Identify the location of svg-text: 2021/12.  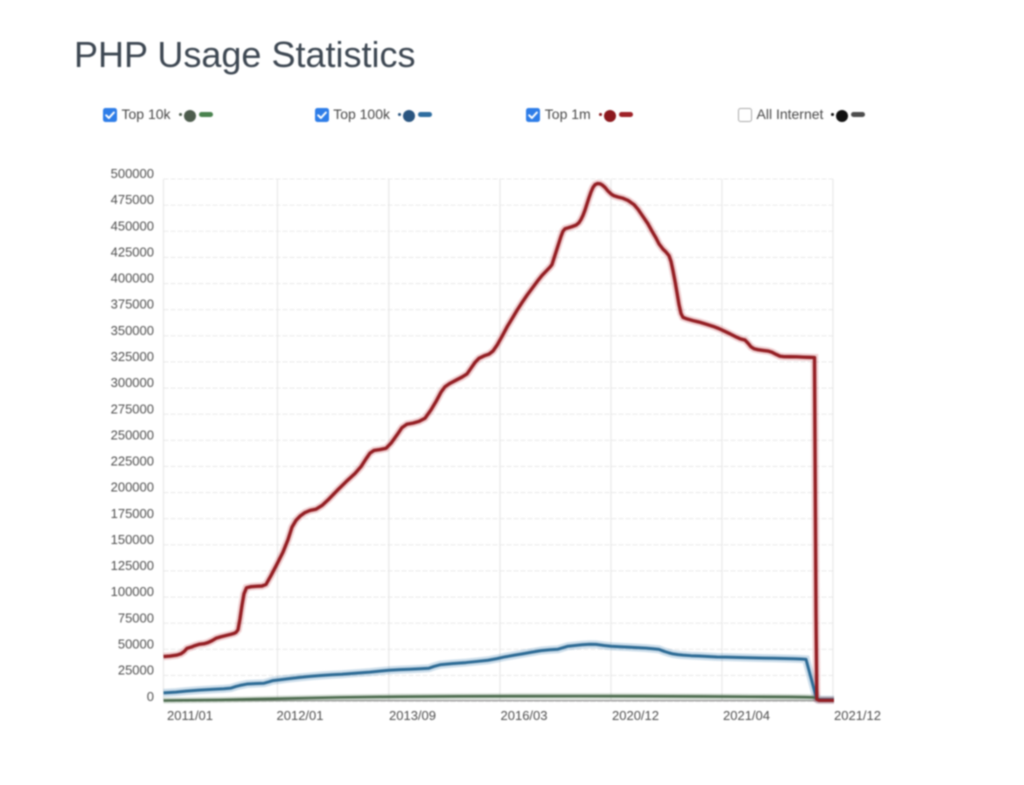
(857, 715).